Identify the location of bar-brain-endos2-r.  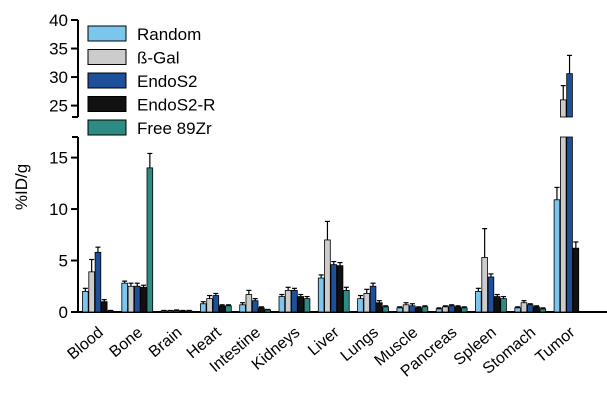
(183, 311).